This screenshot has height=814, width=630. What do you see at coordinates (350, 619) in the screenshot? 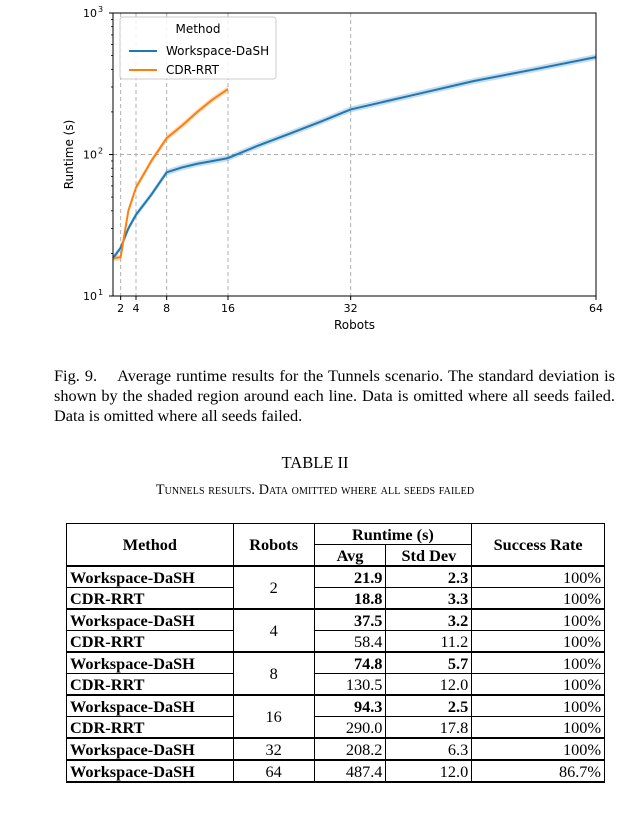
I see `cell-avg: 37.5` at bounding box center [350, 619].